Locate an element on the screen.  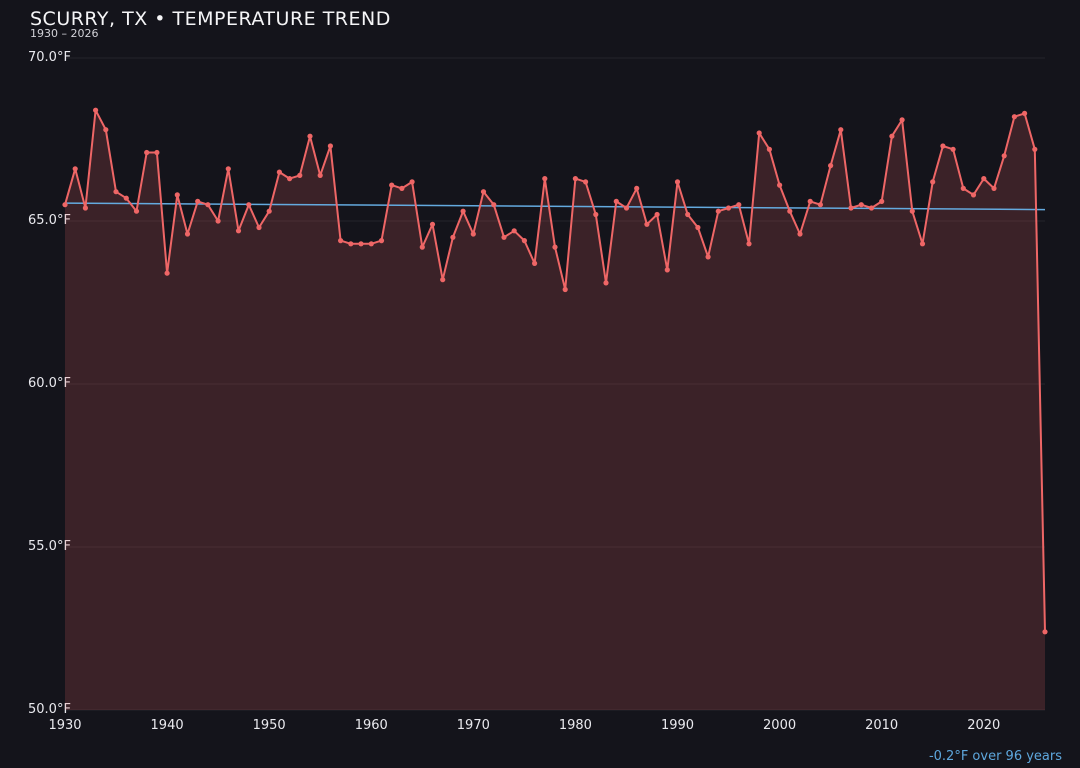
x-tick-label: 2010 is located at coordinates (881, 725).